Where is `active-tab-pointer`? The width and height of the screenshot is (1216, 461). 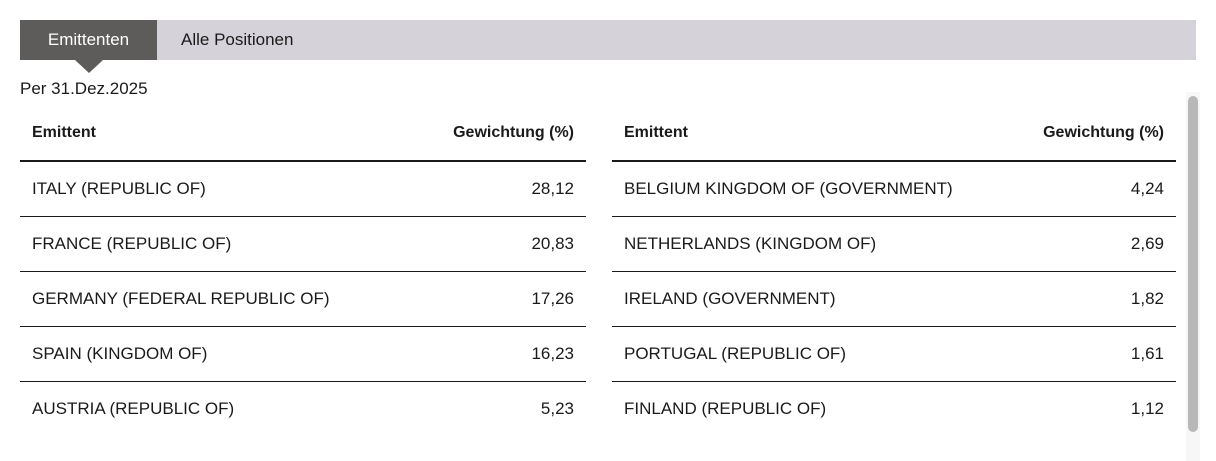 active-tab-pointer is located at coordinates (88, 66).